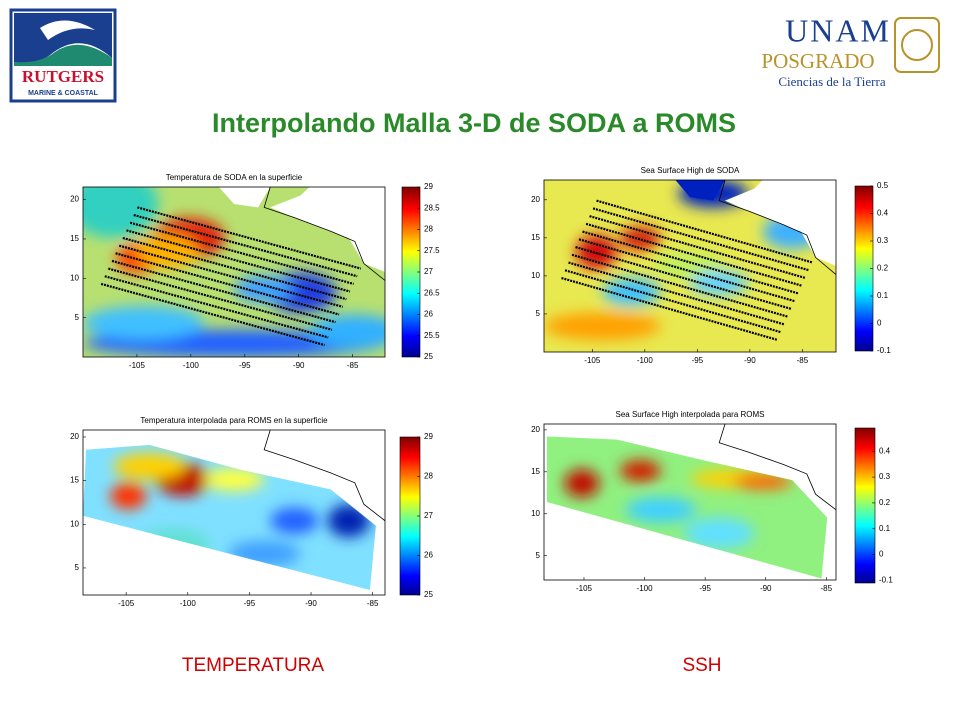 This screenshot has height=725, width=960. I want to click on unam-program: POSGRADO, so click(817, 61).